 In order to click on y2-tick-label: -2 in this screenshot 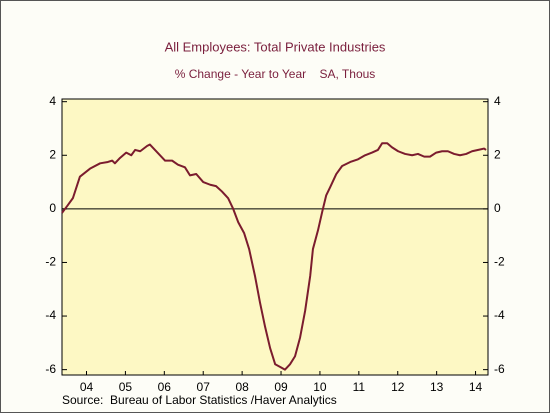, I will do `click(499, 262)`.